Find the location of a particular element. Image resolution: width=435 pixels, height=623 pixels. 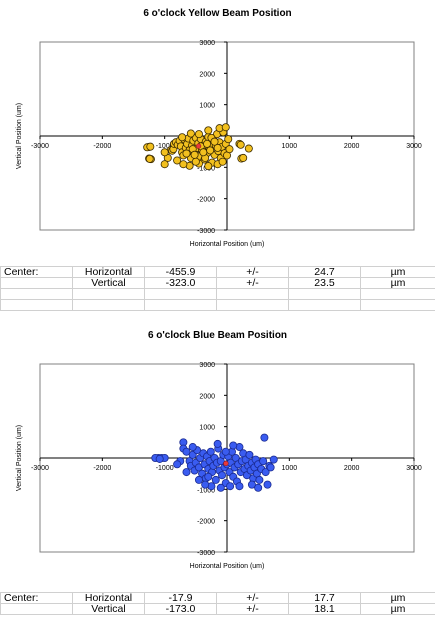

center-value: -17.9 is located at coordinates (180, 598).